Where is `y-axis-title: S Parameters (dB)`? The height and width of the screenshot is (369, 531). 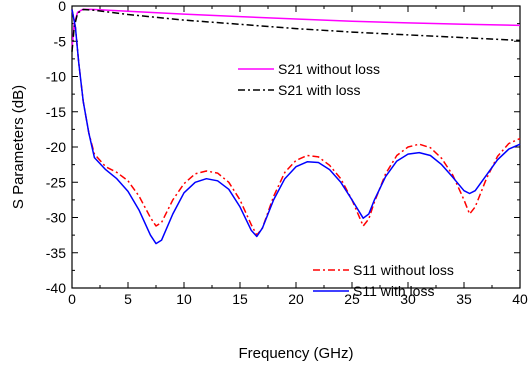
y-axis-title: S Parameters (dB) is located at coordinates (18, 147).